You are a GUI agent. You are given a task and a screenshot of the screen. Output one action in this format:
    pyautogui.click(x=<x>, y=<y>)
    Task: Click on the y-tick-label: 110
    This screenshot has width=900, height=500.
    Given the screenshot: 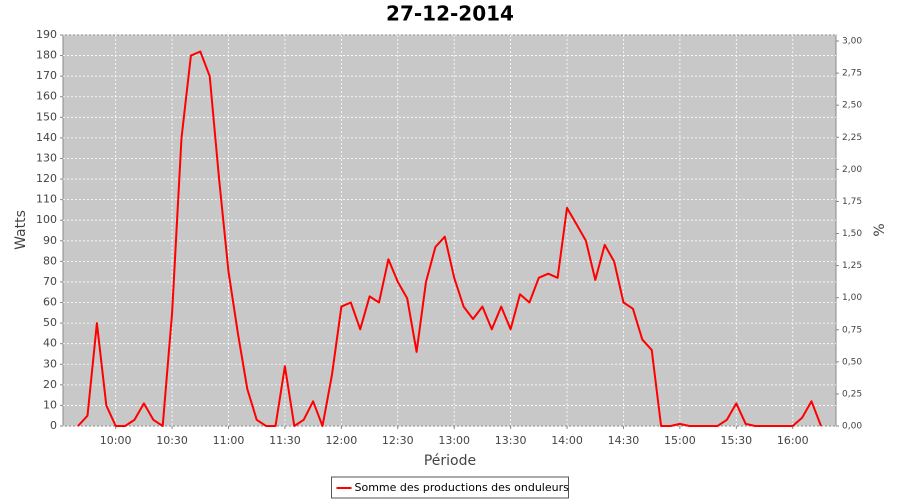 What is the action you would take?
    pyautogui.click(x=46, y=199)
    